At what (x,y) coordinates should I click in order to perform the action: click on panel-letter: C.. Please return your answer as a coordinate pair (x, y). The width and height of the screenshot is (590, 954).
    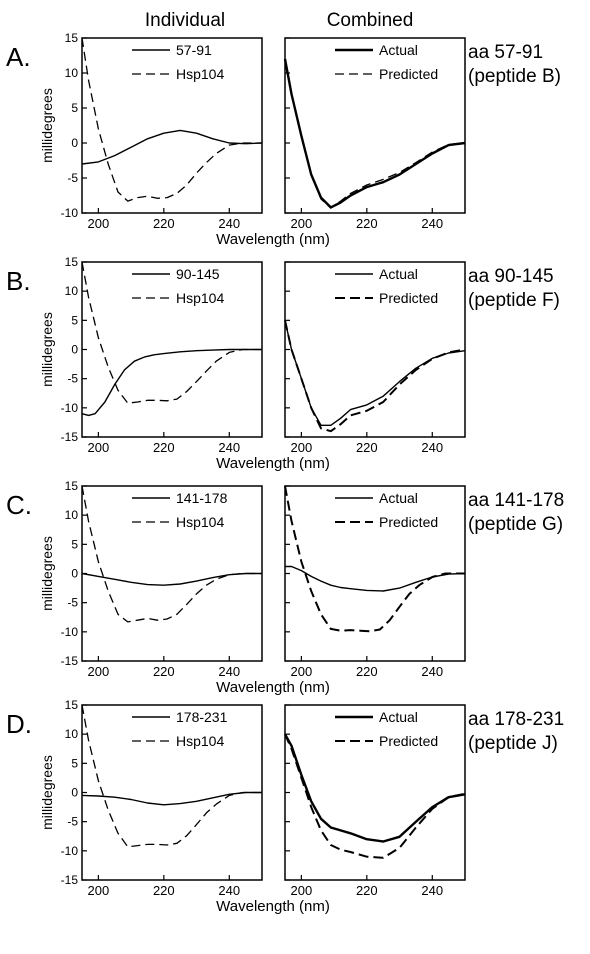
    Looking at the image, I should click on (19, 505).